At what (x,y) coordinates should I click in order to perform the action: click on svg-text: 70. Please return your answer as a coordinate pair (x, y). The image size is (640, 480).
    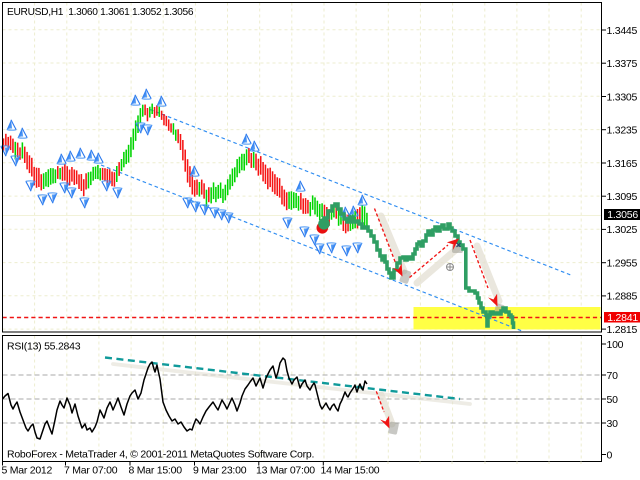
    Looking at the image, I should click on (613, 376).